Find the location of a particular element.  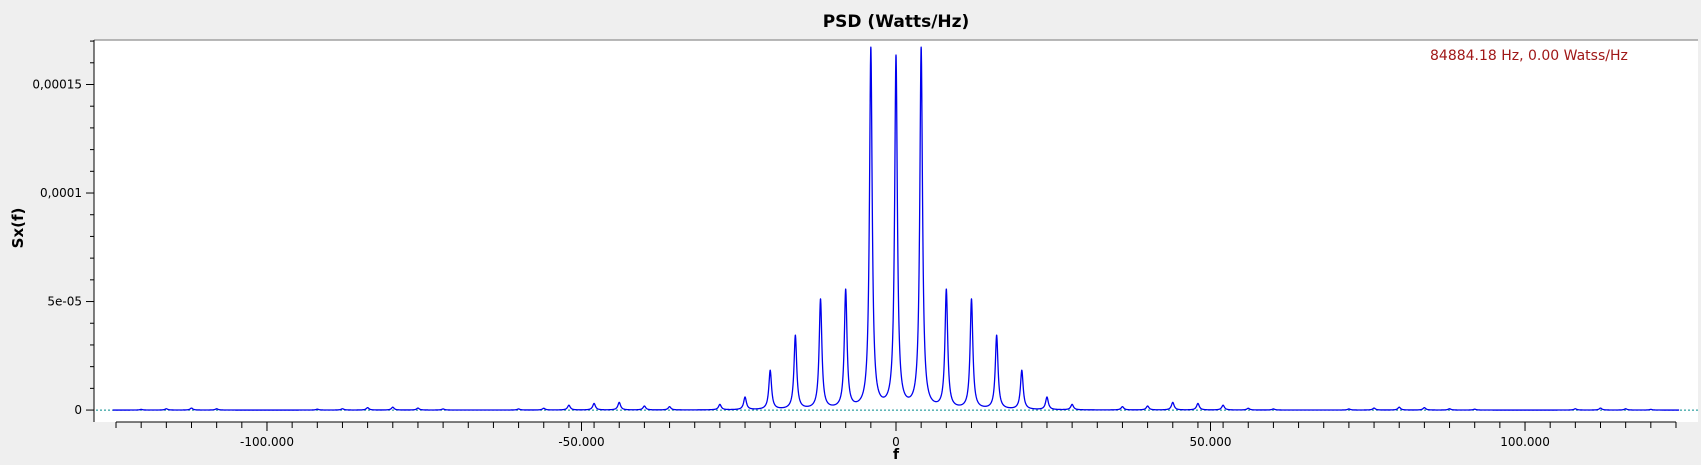

x-tick-label: -100.000 is located at coordinates (267, 442).